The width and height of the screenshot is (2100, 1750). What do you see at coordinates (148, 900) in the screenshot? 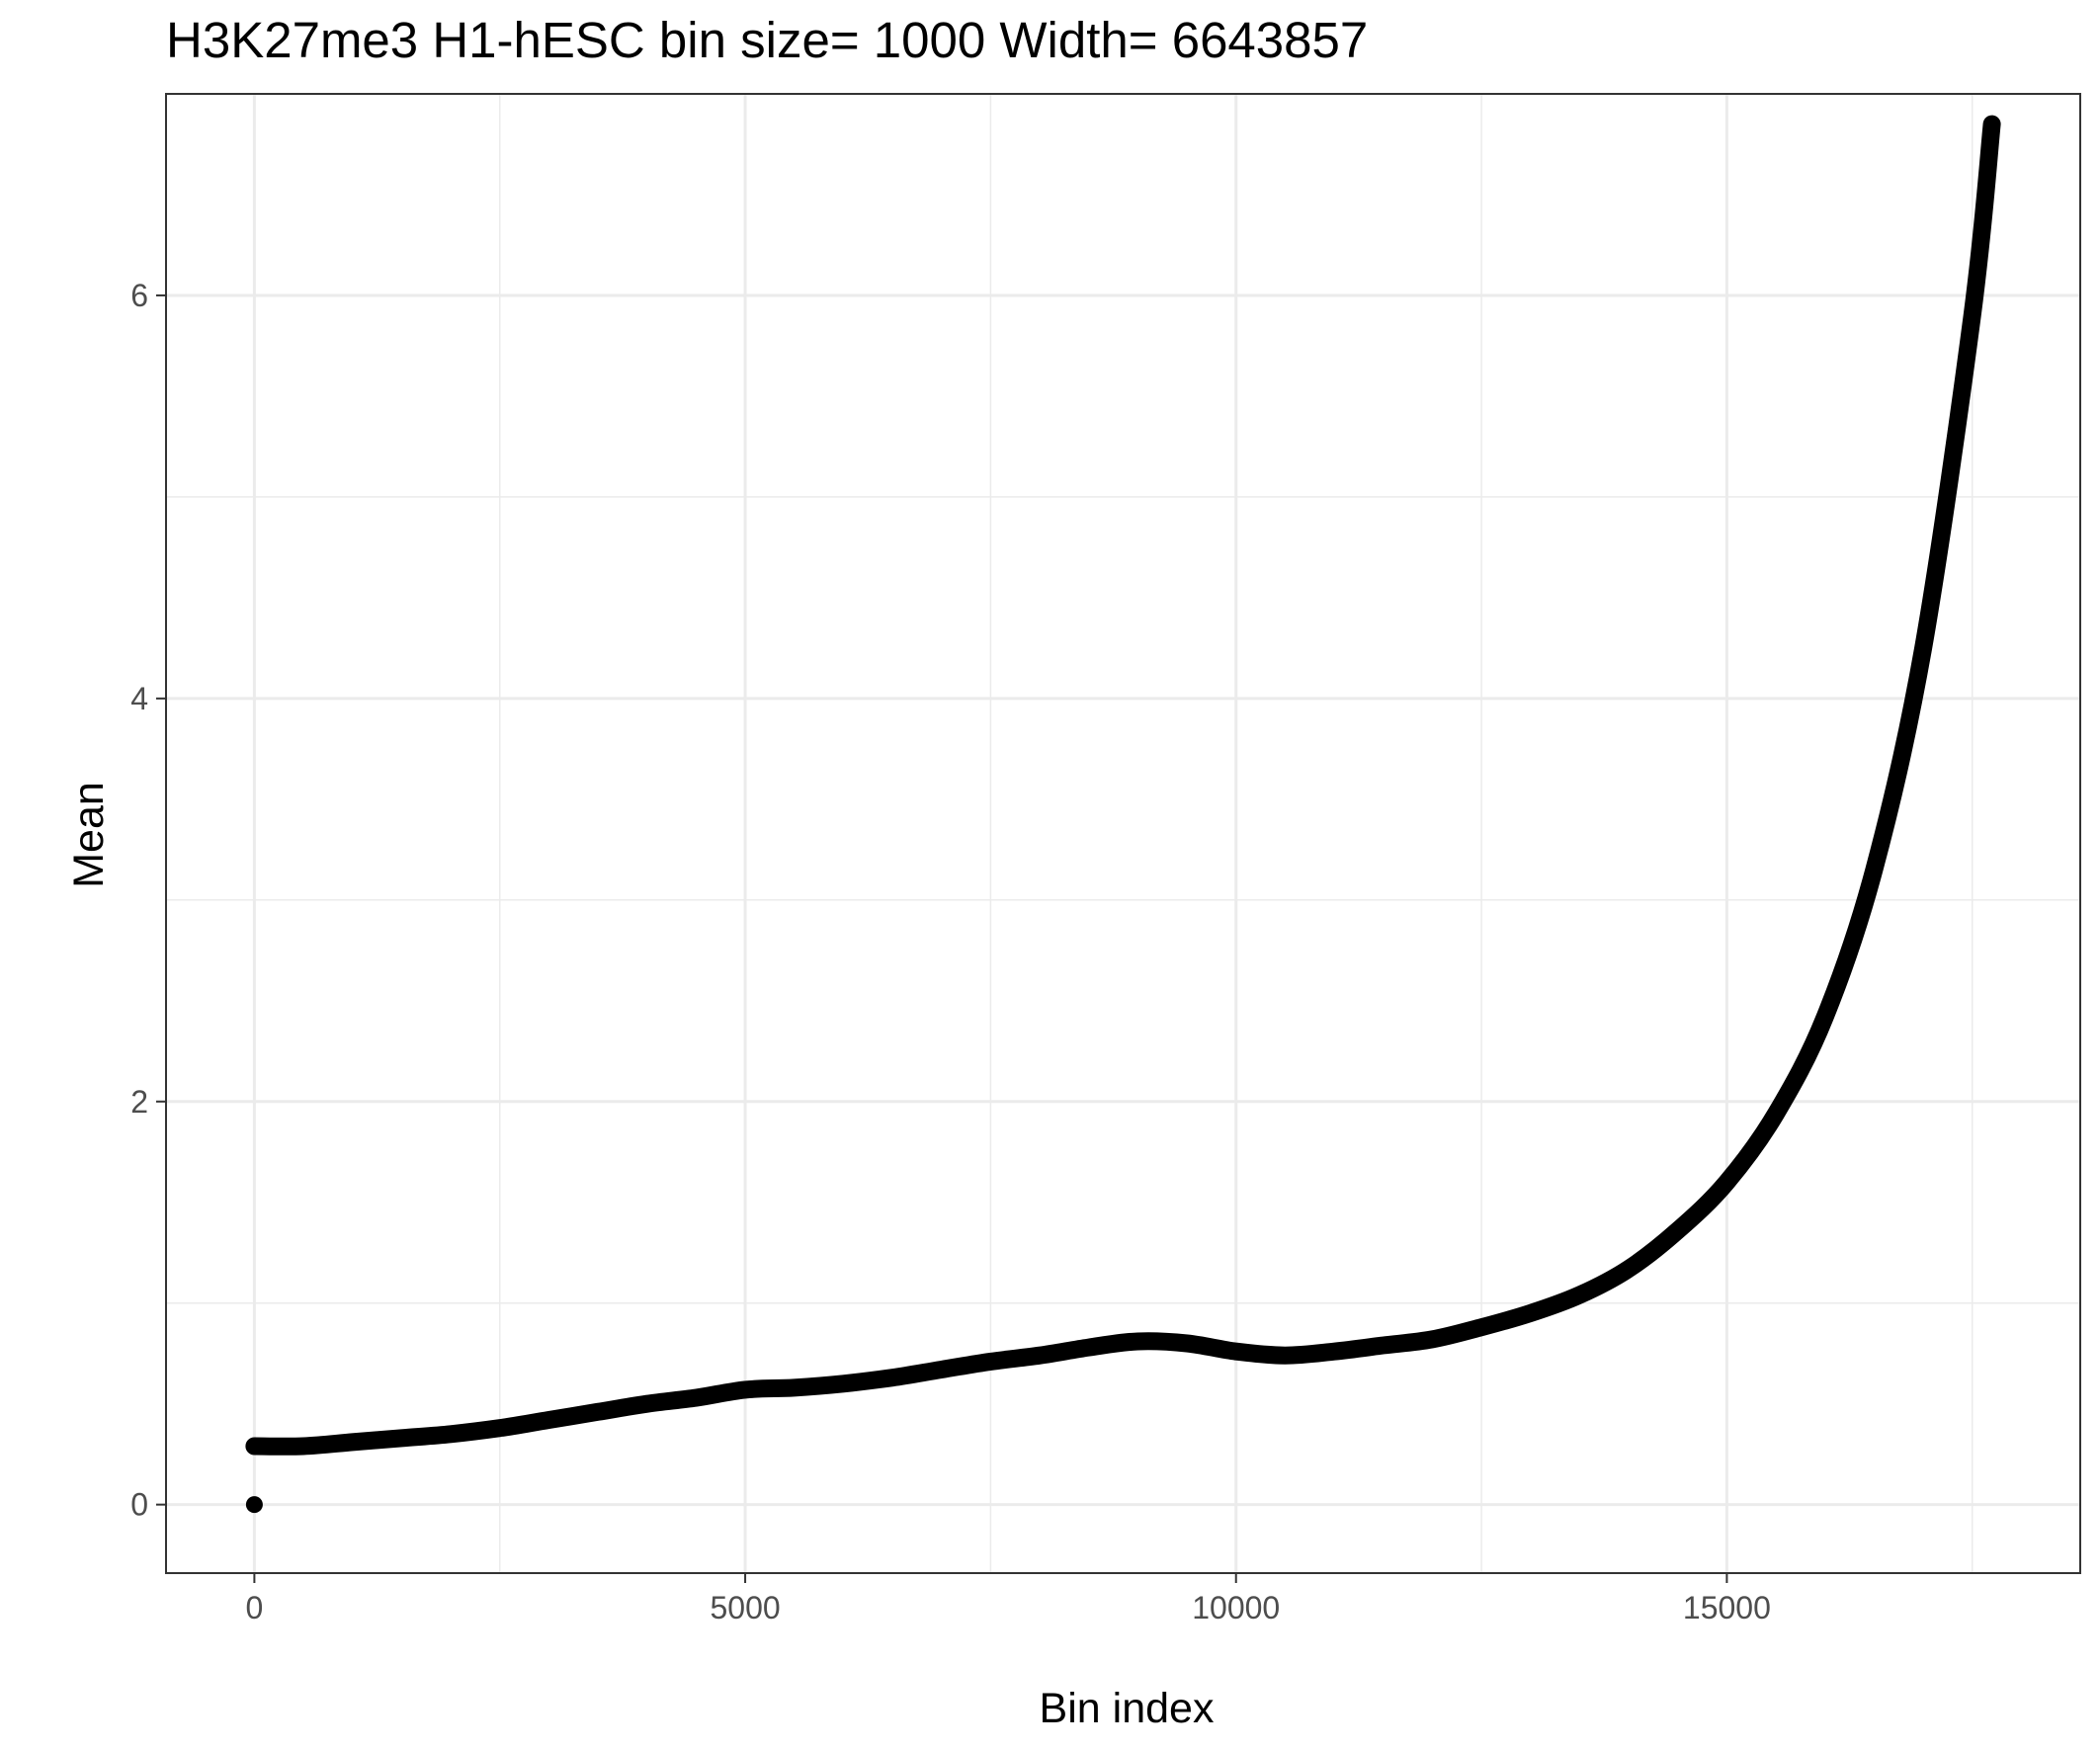
I see `y-axis-ticks: 0 2 4 6` at bounding box center [148, 900].